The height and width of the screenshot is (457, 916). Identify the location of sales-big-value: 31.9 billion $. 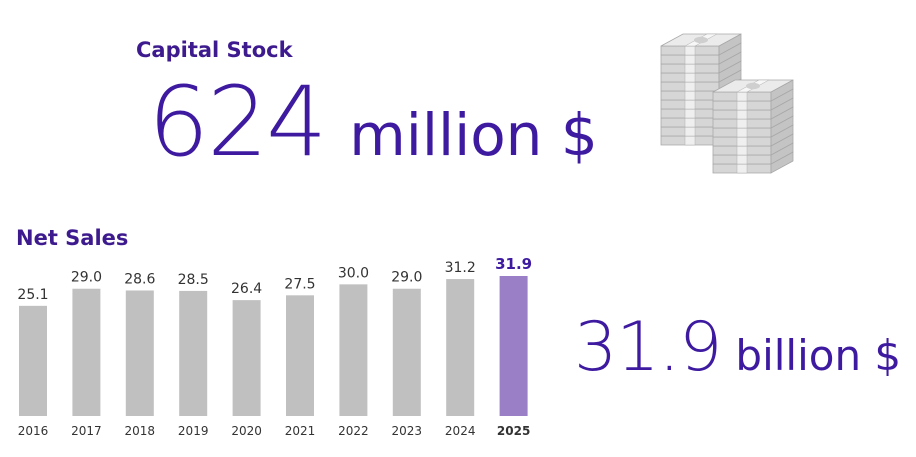
(737, 347).